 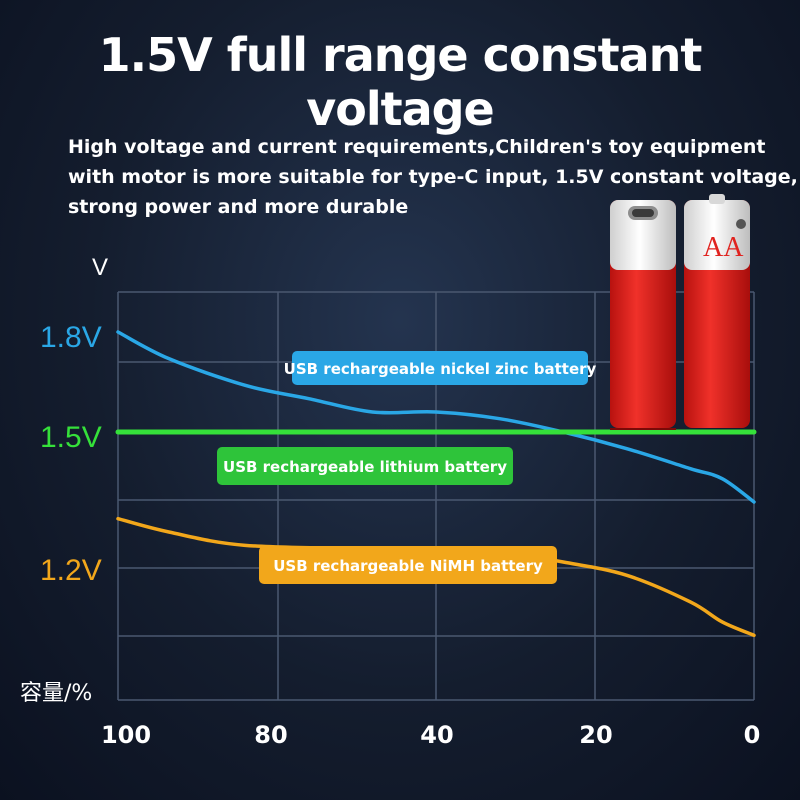 I want to click on x-tick-label: 0, so click(x=752, y=735).